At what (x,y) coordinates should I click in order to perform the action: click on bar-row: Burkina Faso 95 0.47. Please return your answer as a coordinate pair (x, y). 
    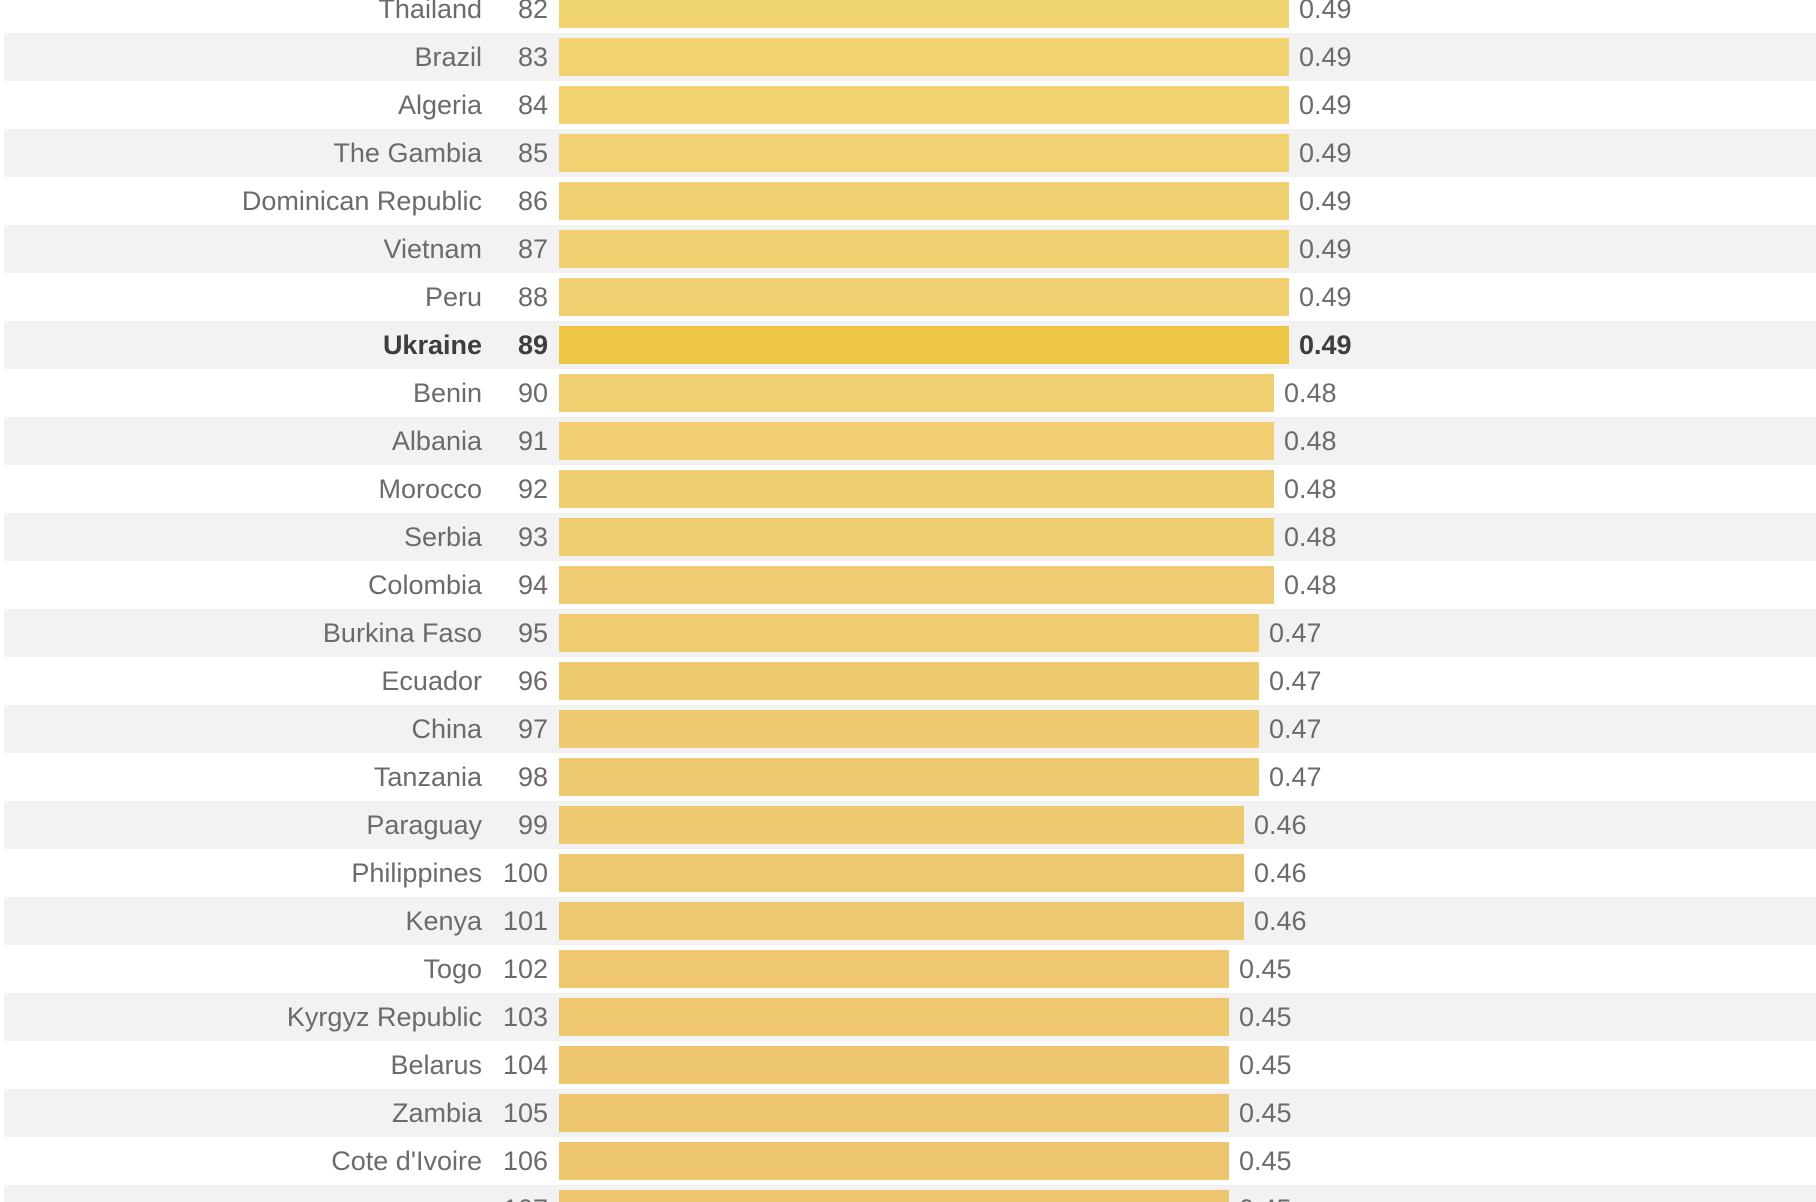
    Looking at the image, I should click on (910, 633).